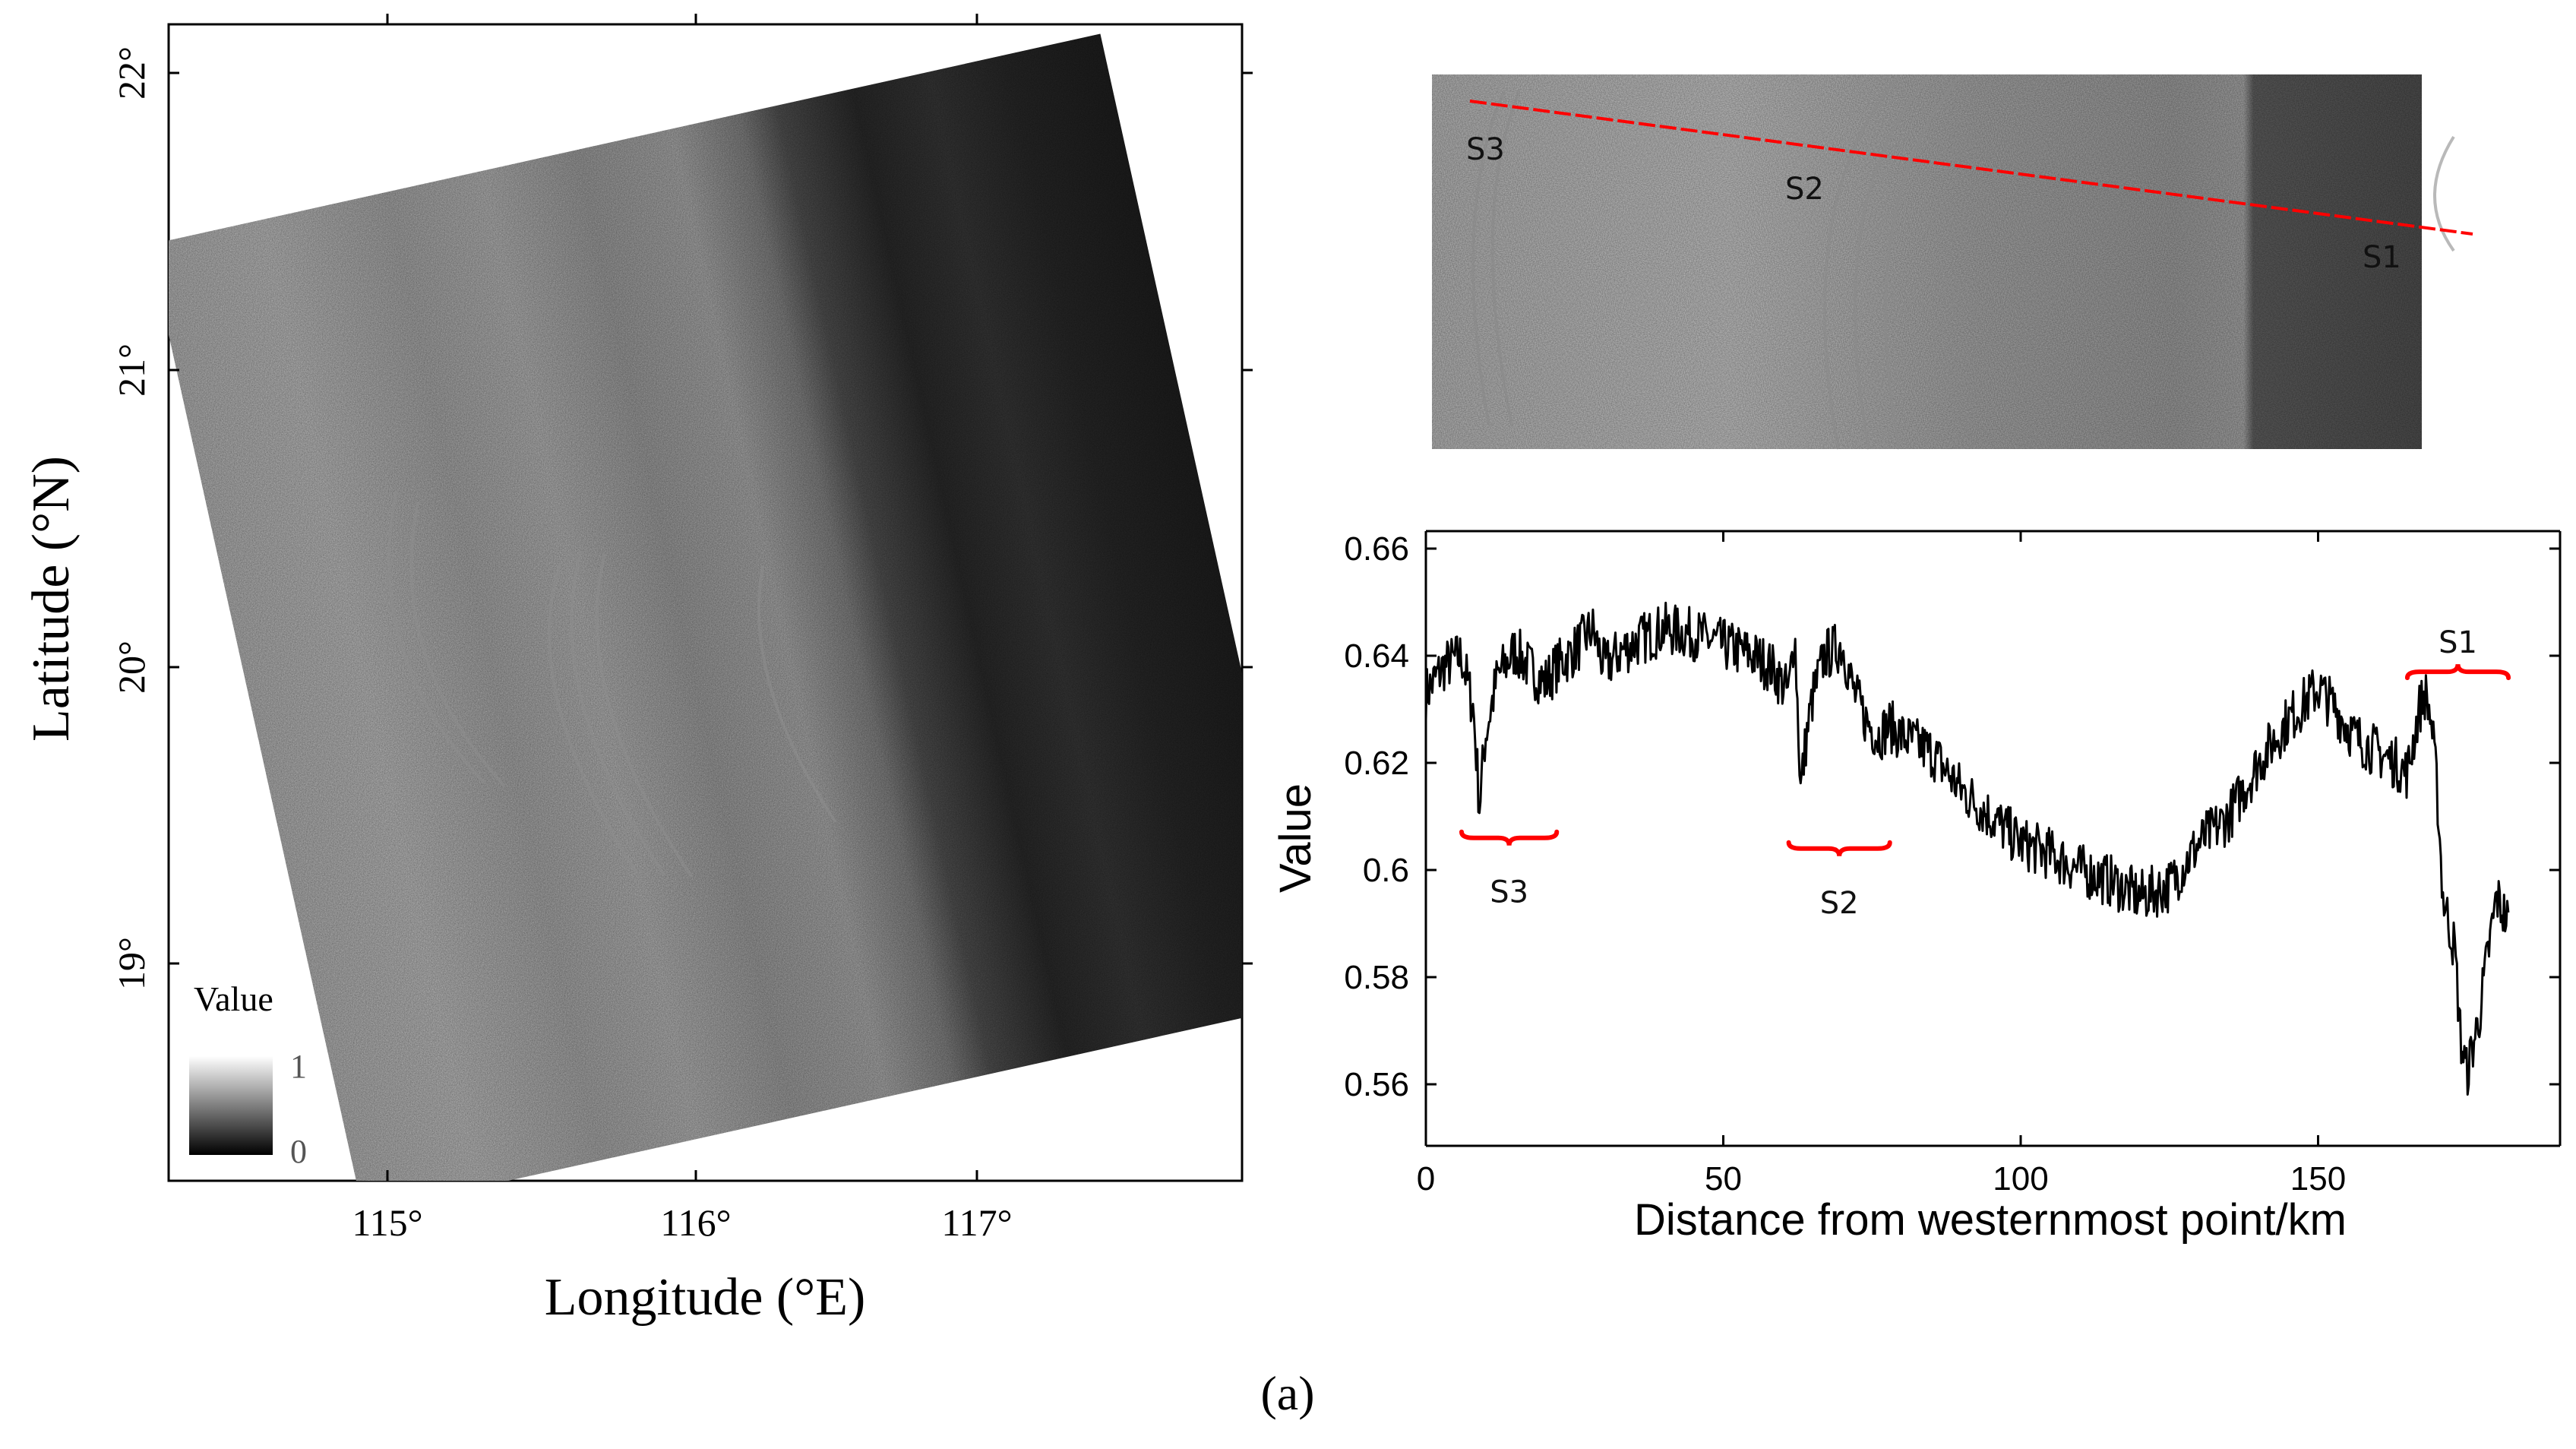 The image size is (2576, 1449). Describe the element at coordinates (2318, 1178) in the screenshot. I see `x-tick-label: 150` at that location.